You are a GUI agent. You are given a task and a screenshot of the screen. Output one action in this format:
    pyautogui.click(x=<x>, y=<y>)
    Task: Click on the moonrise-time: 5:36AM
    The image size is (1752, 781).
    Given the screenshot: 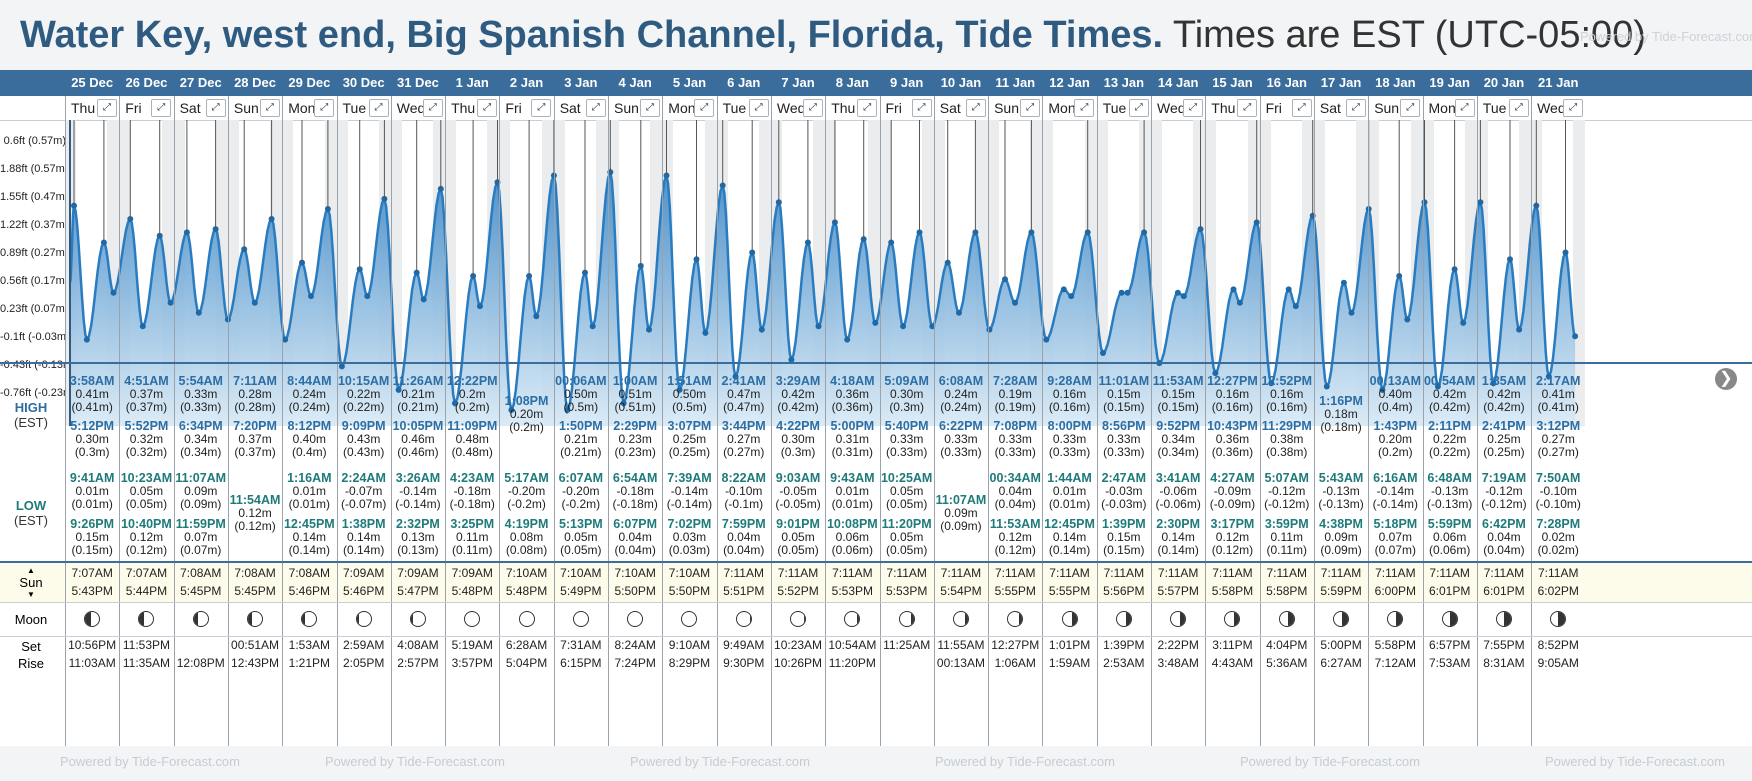 What is the action you would take?
    pyautogui.click(x=1287, y=663)
    